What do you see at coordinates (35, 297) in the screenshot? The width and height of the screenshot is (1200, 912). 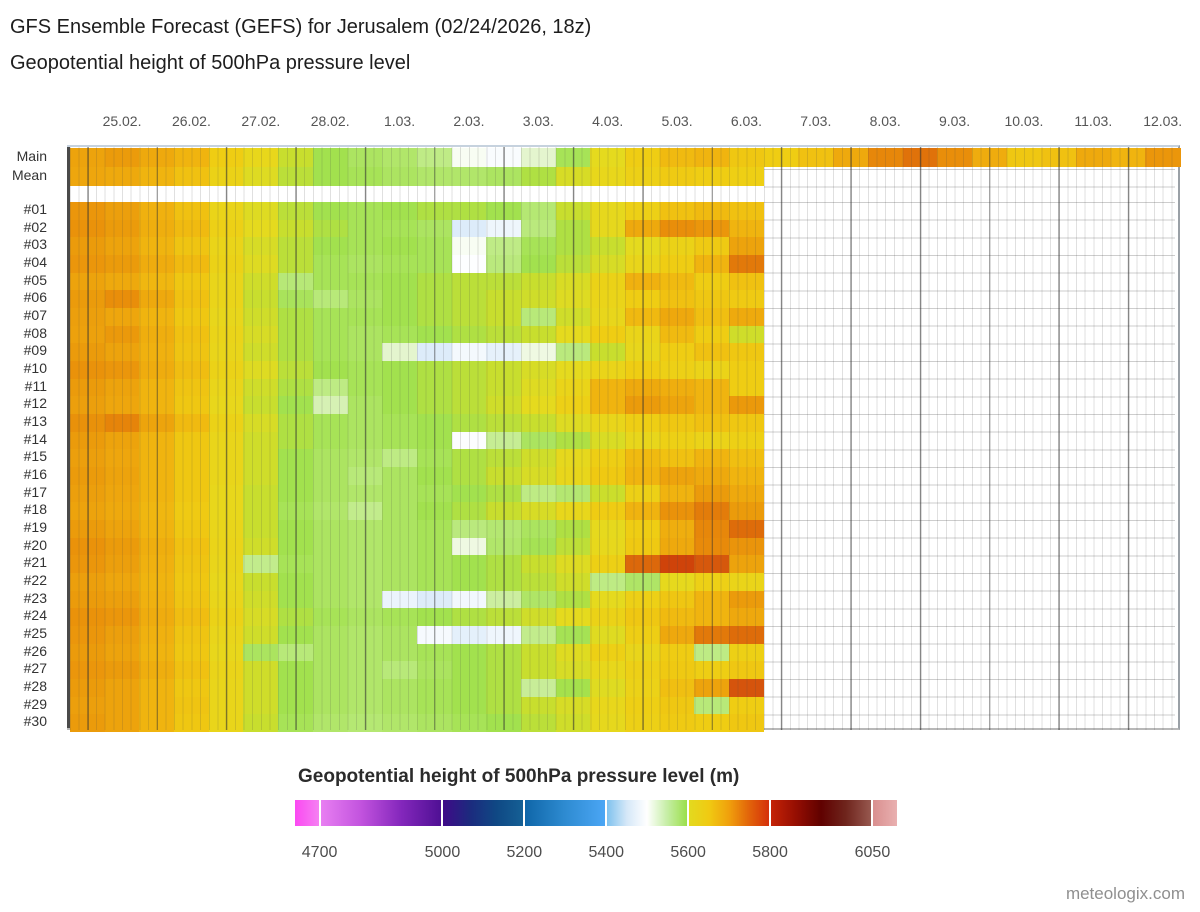 I see `y-axis-row-label: #06` at bounding box center [35, 297].